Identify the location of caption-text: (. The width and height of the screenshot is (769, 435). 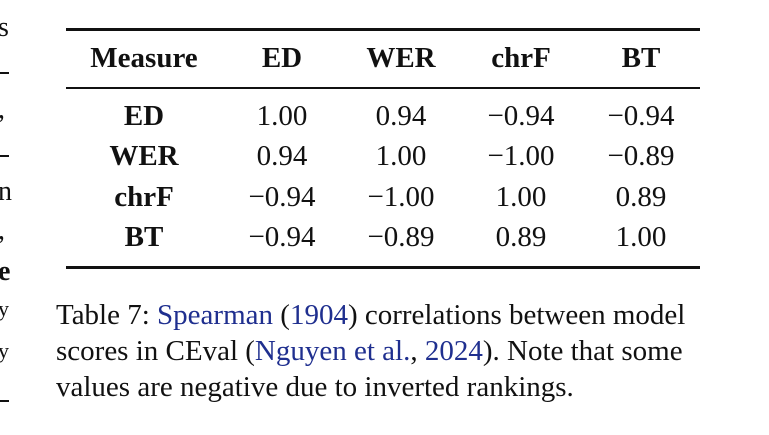
(281, 315).